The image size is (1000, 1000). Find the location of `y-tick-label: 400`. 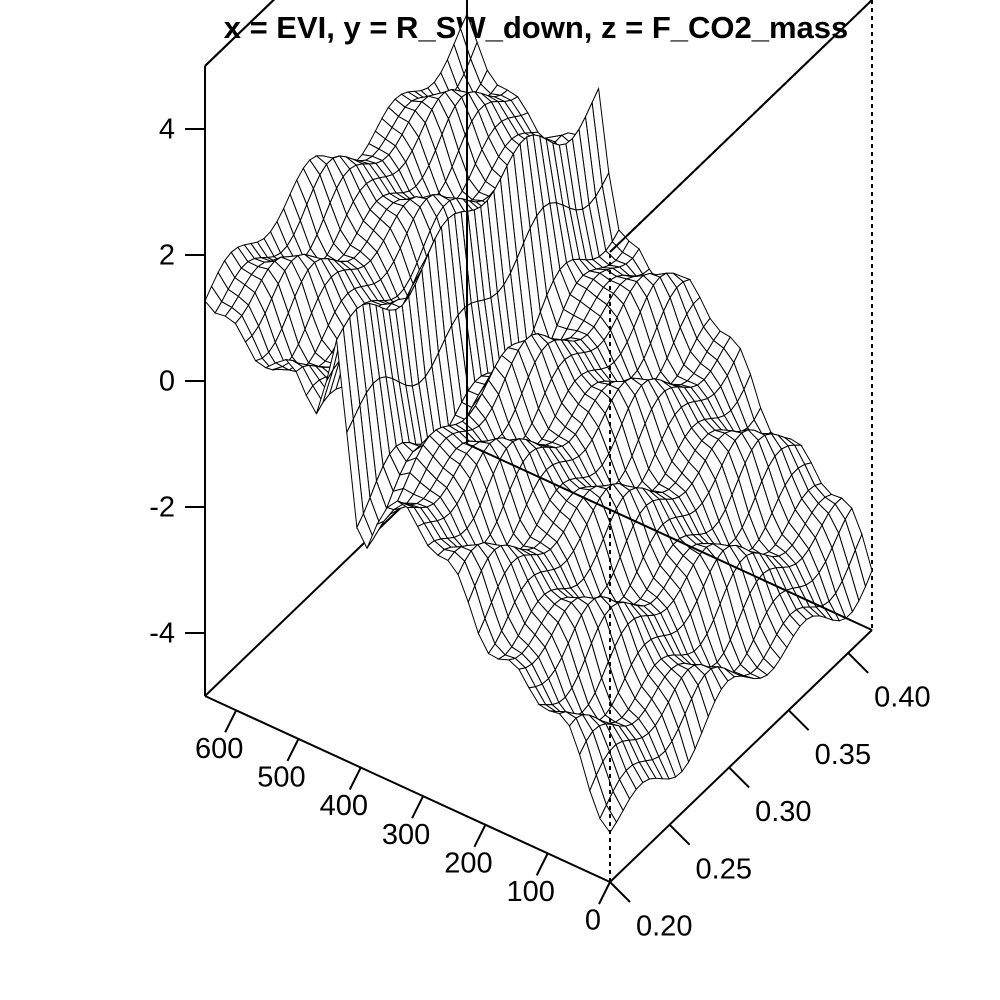

y-tick-label: 400 is located at coordinates (344, 806).